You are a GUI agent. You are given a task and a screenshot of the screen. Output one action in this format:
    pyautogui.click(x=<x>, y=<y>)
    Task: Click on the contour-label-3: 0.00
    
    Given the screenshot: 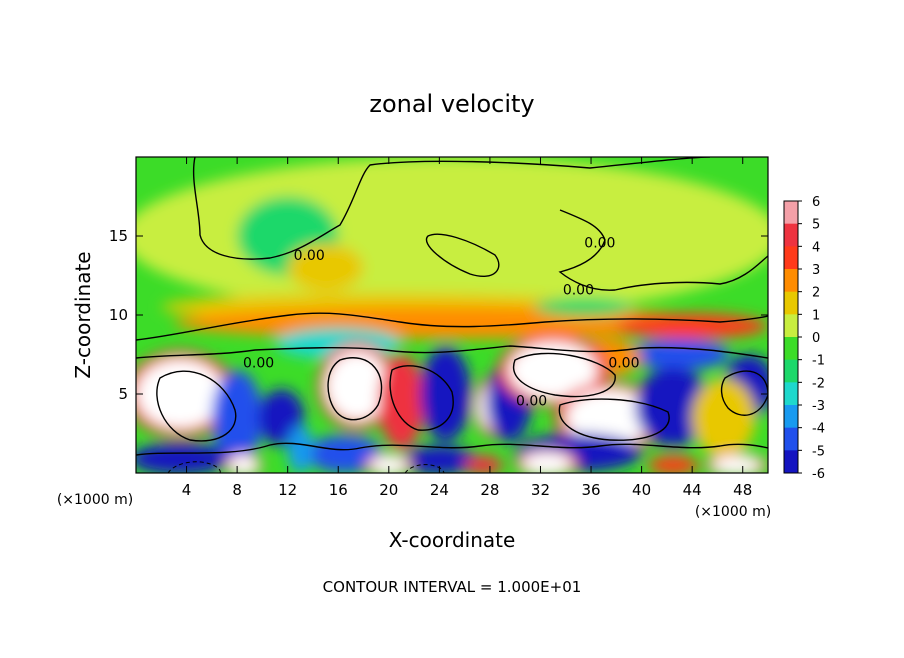 What is the action you would take?
    pyautogui.click(x=258, y=363)
    